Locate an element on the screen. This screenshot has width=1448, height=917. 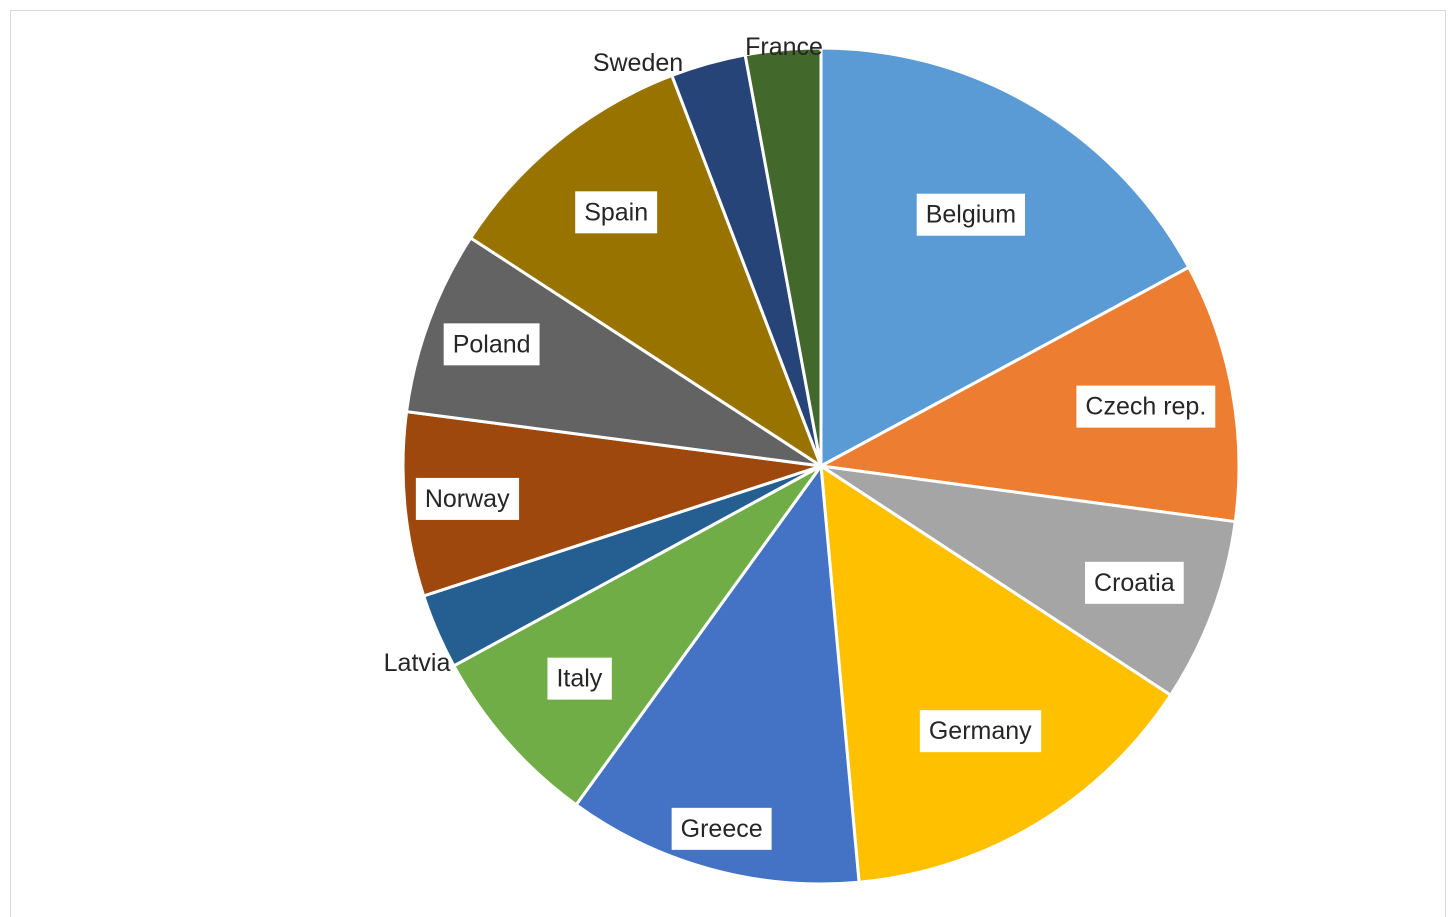
data-label-text: Norway is located at coordinates (467, 499).